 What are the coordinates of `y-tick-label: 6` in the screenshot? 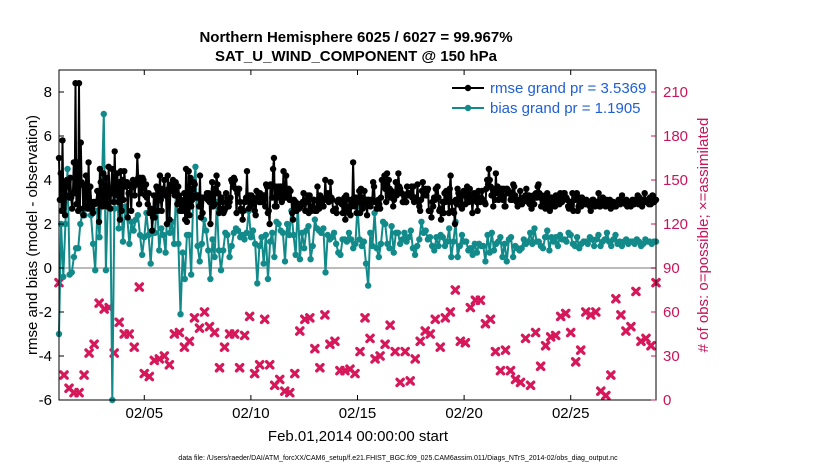 It's located at (48, 136).